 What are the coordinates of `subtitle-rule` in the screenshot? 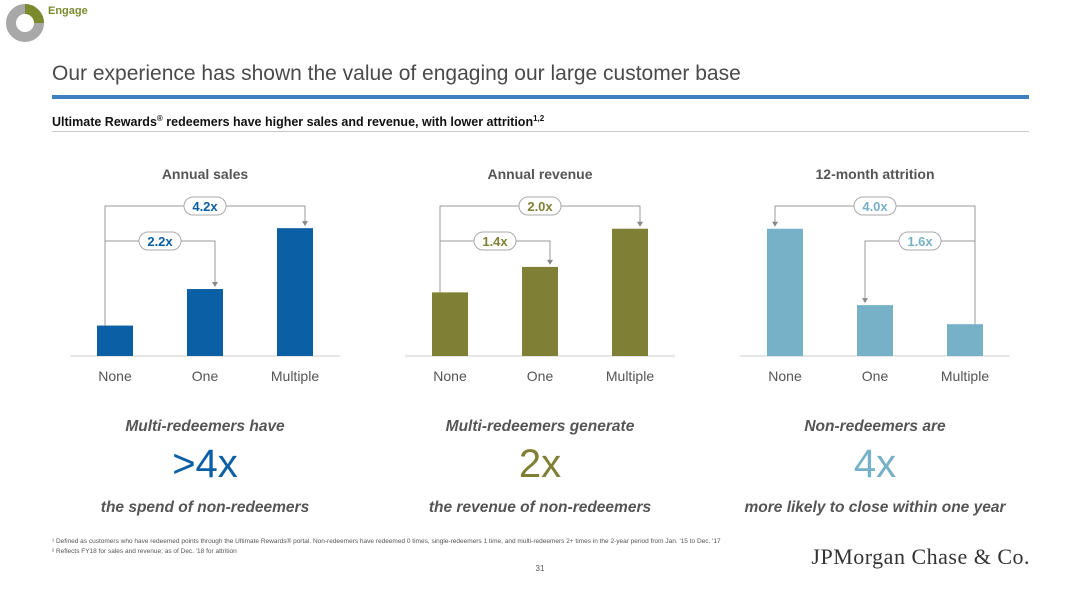 It's located at (540, 131).